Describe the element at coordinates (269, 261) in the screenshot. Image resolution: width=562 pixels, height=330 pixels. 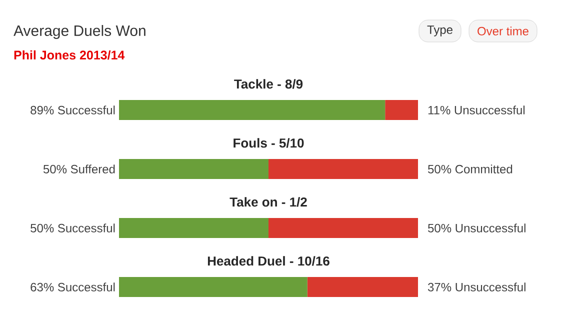
I see `y-tick-label: Headed Duel - 10/16` at that location.